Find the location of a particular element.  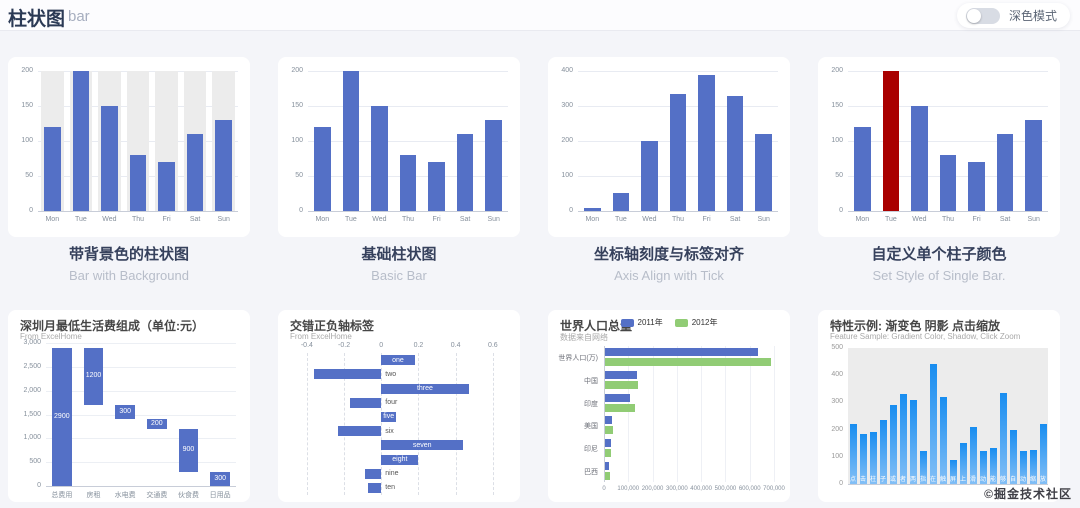

dark-mode-toggle is located at coordinates (982, 15).